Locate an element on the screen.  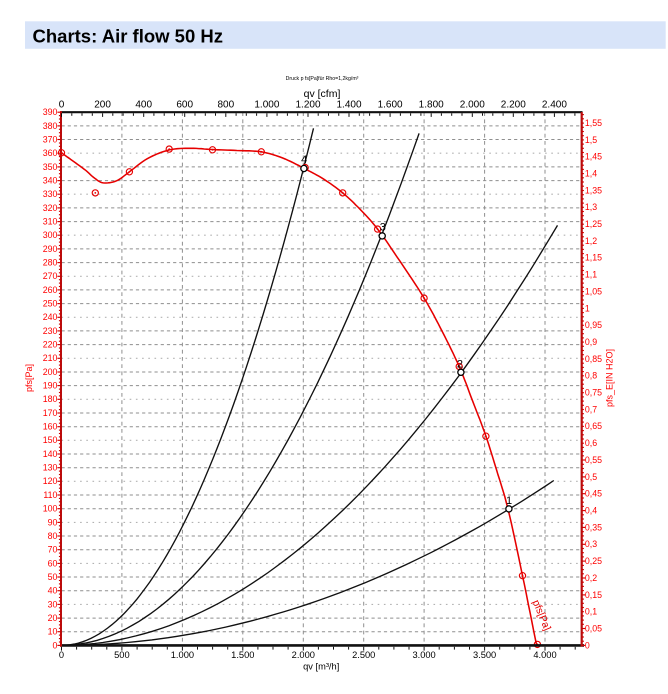
svg-text: 1,2 is located at coordinates (591, 241).